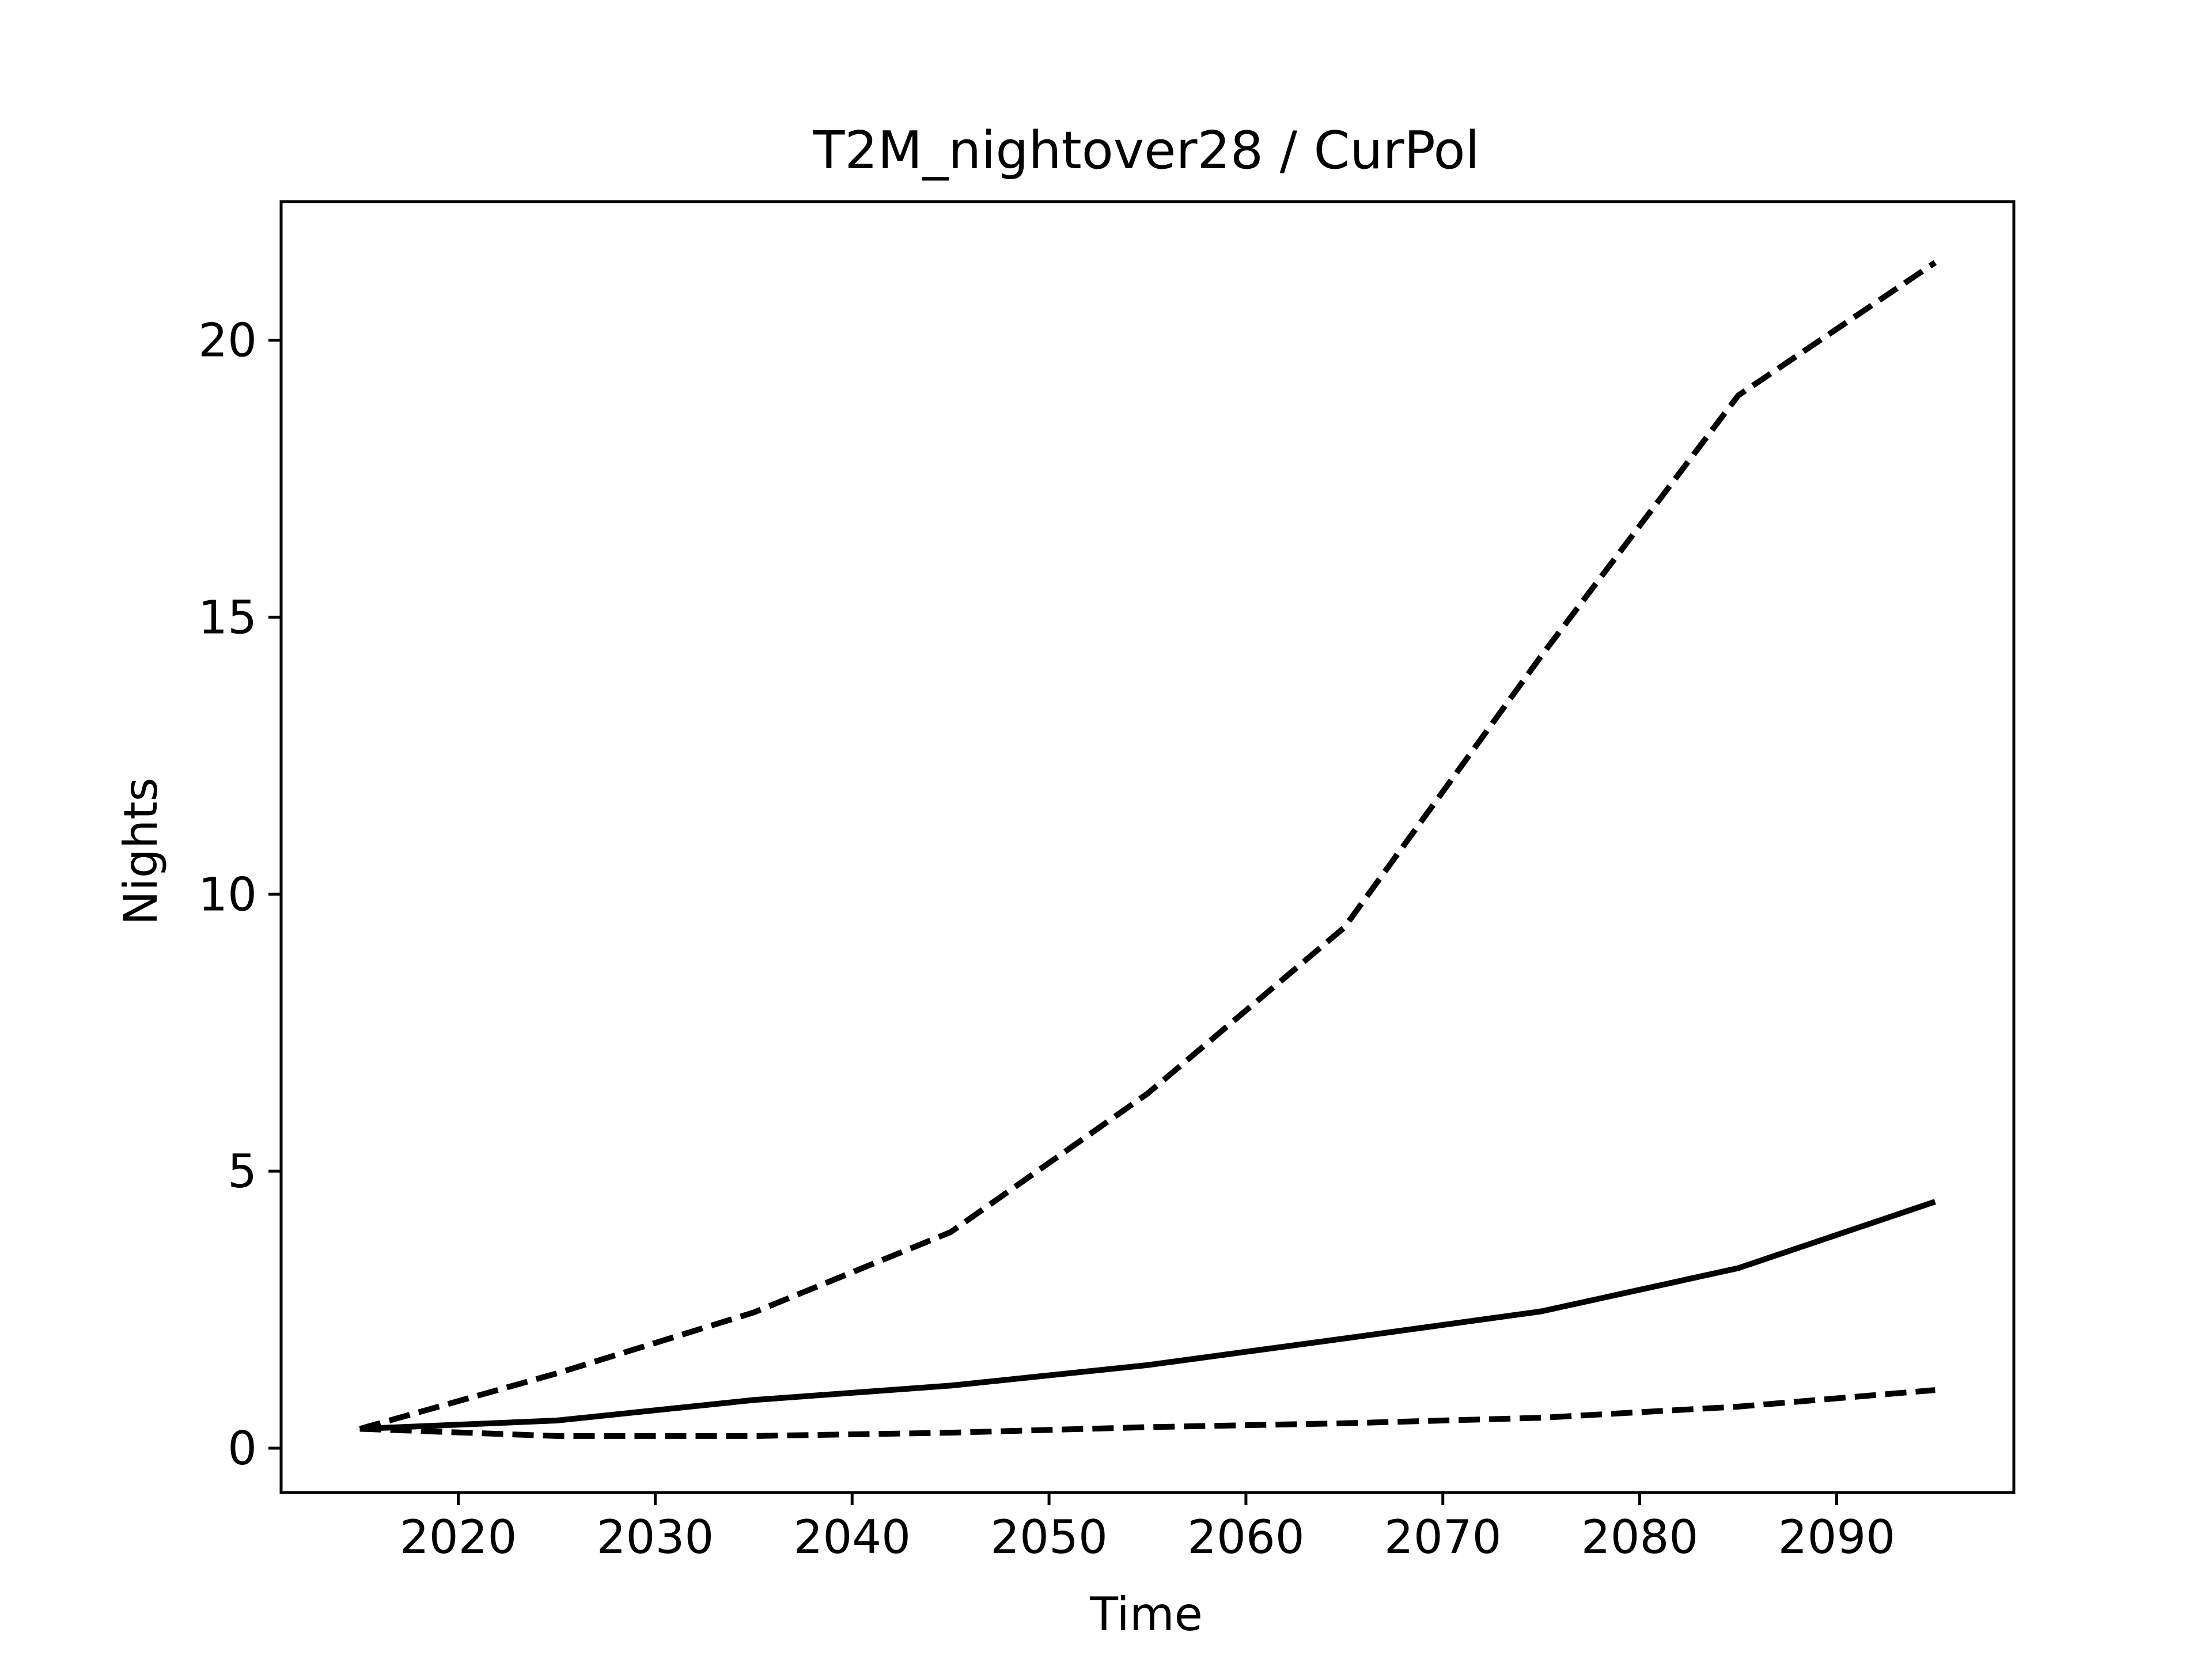 This screenshot has height=1659, width=2212. Describe the element at coordinates (242, 1448) in the screenshot. I see `y-tick-label: 0` at that location.